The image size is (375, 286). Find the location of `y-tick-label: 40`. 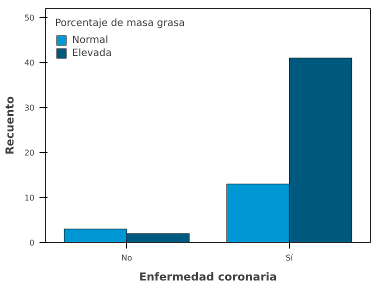

y-tick-label: 40 is located at coordinates (29, 63).